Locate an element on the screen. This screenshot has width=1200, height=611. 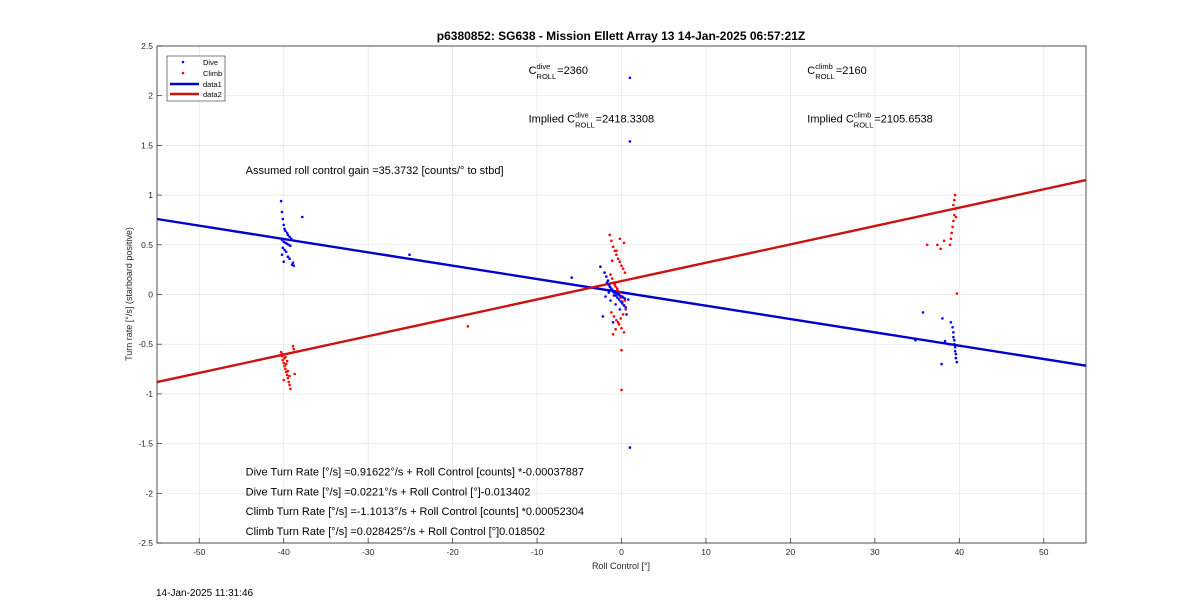
annotation-base: C is located at coordinates (571, 120).